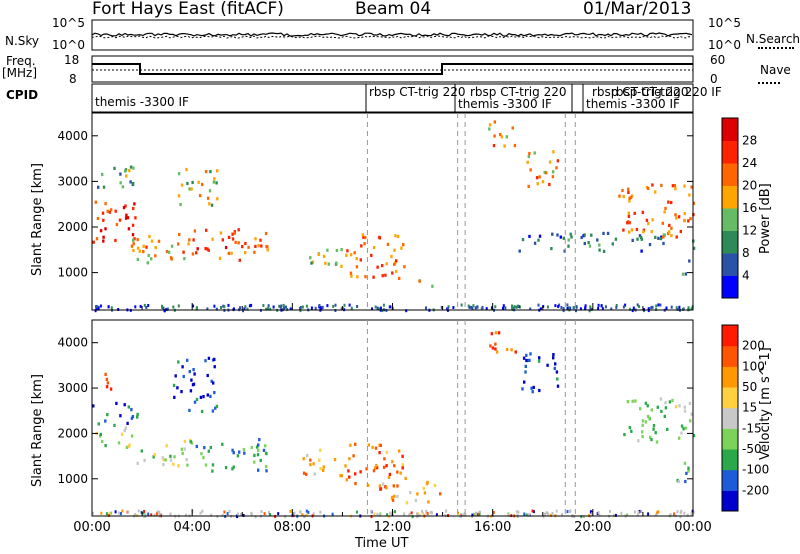 This screenshot has height=554, width=800. What do you see at coordinates (745, 418) in the screenshot?
I see `velocity-colorbar: 200 100 50 15 -15 -50 -100 -200` at bounding box center [745, 418].